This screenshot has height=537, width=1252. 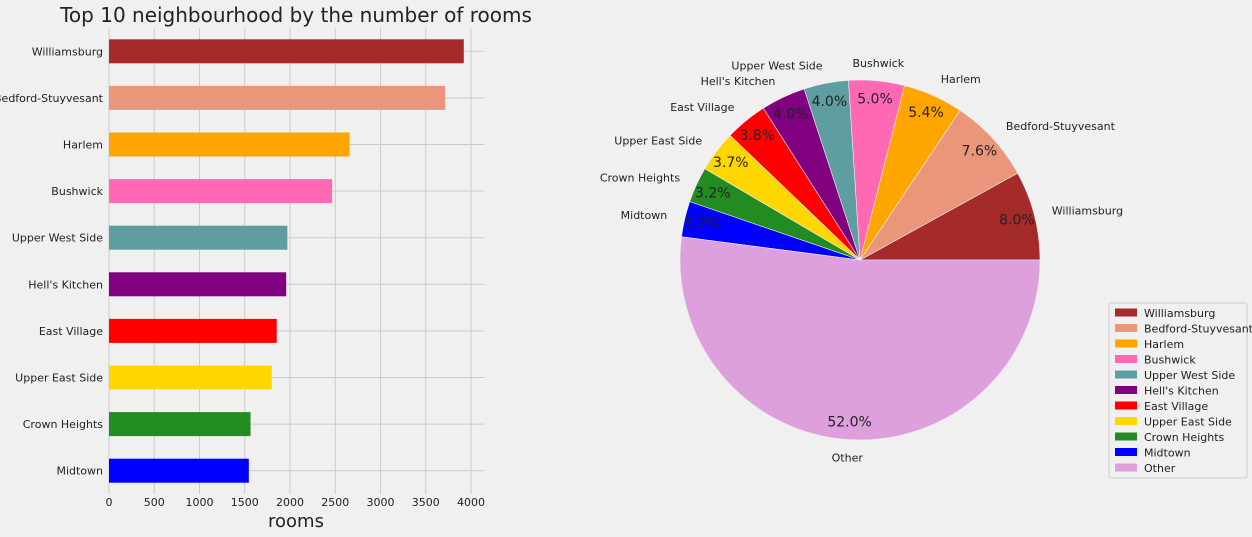 I want to click on pie-label: Midtown, so click(x=644, y=215).